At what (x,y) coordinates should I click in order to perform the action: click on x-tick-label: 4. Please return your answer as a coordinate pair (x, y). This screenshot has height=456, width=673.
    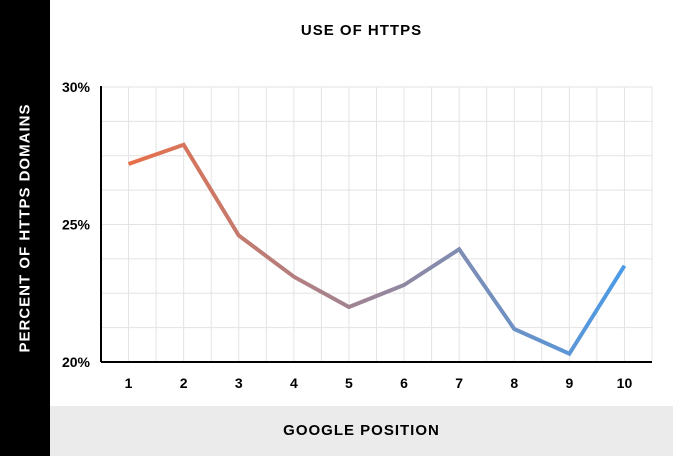
    Looking at the image, I should click on (294, 383).